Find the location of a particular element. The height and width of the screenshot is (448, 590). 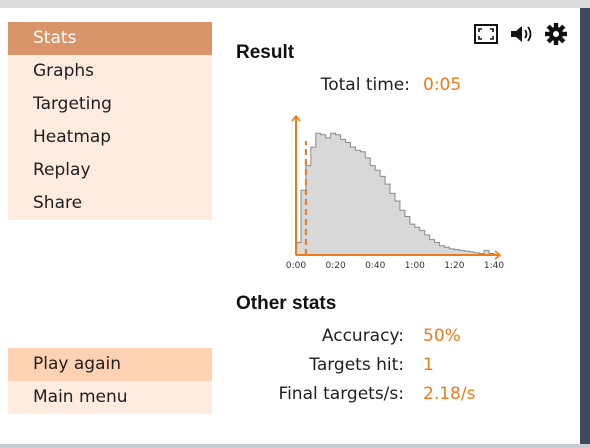

sidebar-item-targeting: Targeting is located at coordinates (72, 104).